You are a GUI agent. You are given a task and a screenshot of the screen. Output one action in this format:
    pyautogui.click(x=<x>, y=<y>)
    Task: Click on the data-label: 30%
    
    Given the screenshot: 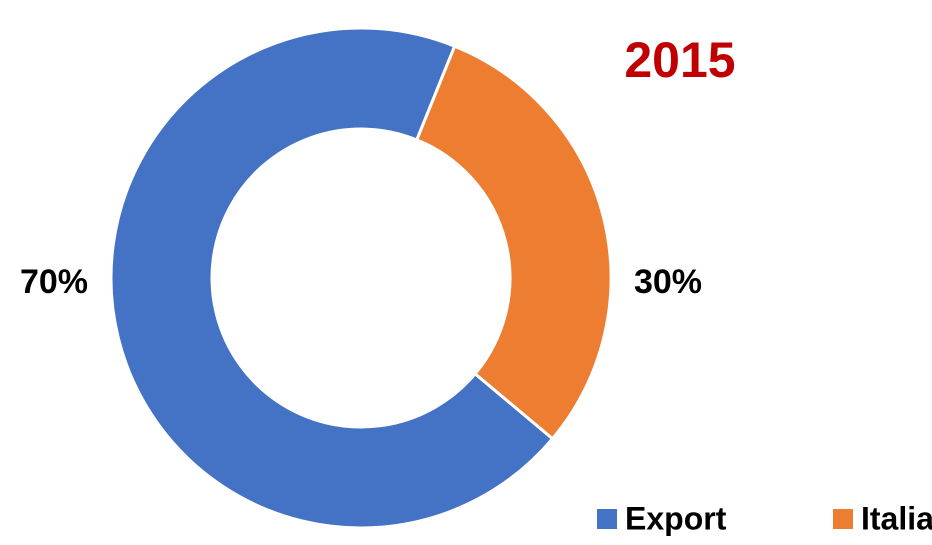 What is the action you would take?
    pyautogui.click(x=668, y=282)
    